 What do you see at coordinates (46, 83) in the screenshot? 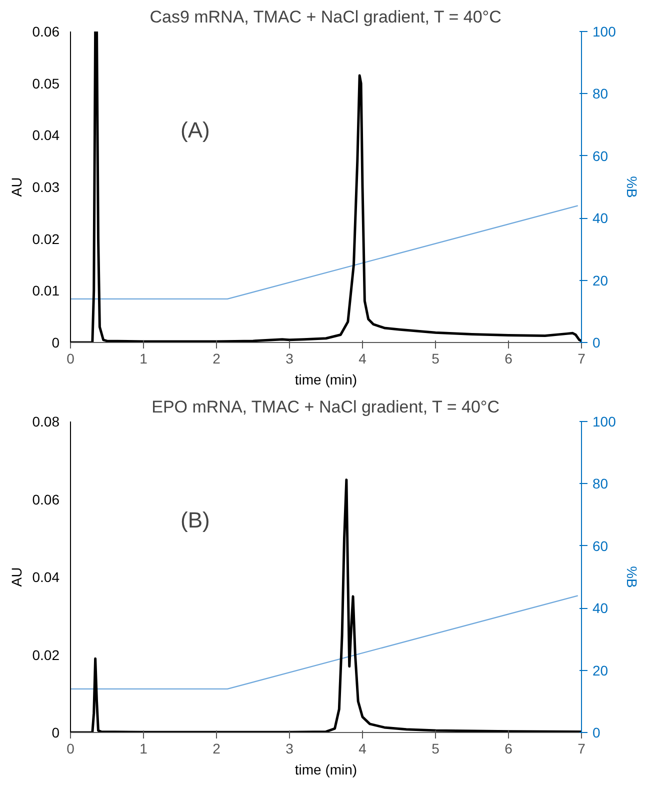
I see `y-tick-label: 0.05` at bounding box center [46, 83].